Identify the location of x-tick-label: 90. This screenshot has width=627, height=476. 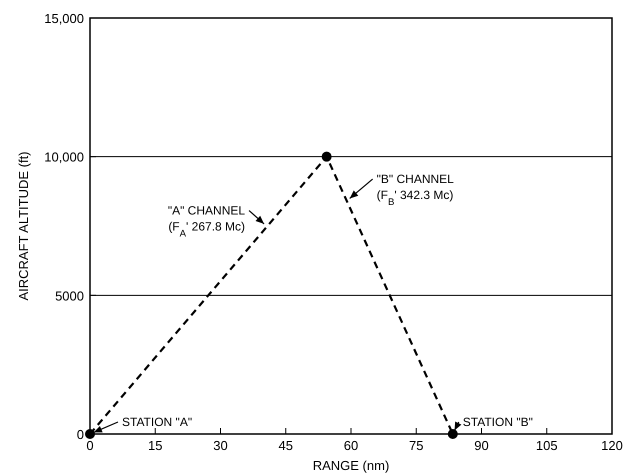
(481, 445).